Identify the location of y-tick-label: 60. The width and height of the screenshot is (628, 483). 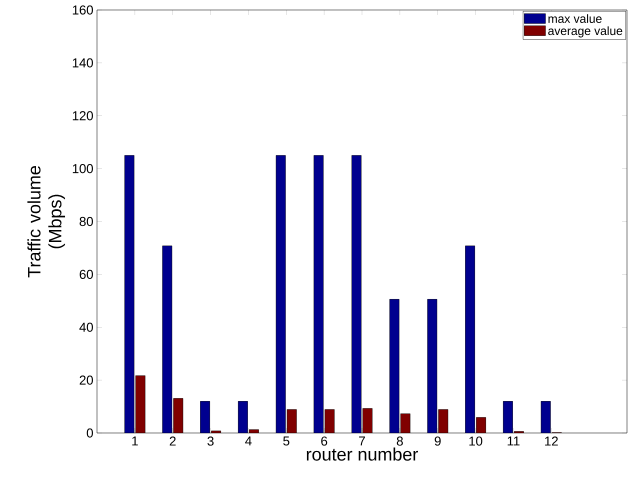
(86, 274).